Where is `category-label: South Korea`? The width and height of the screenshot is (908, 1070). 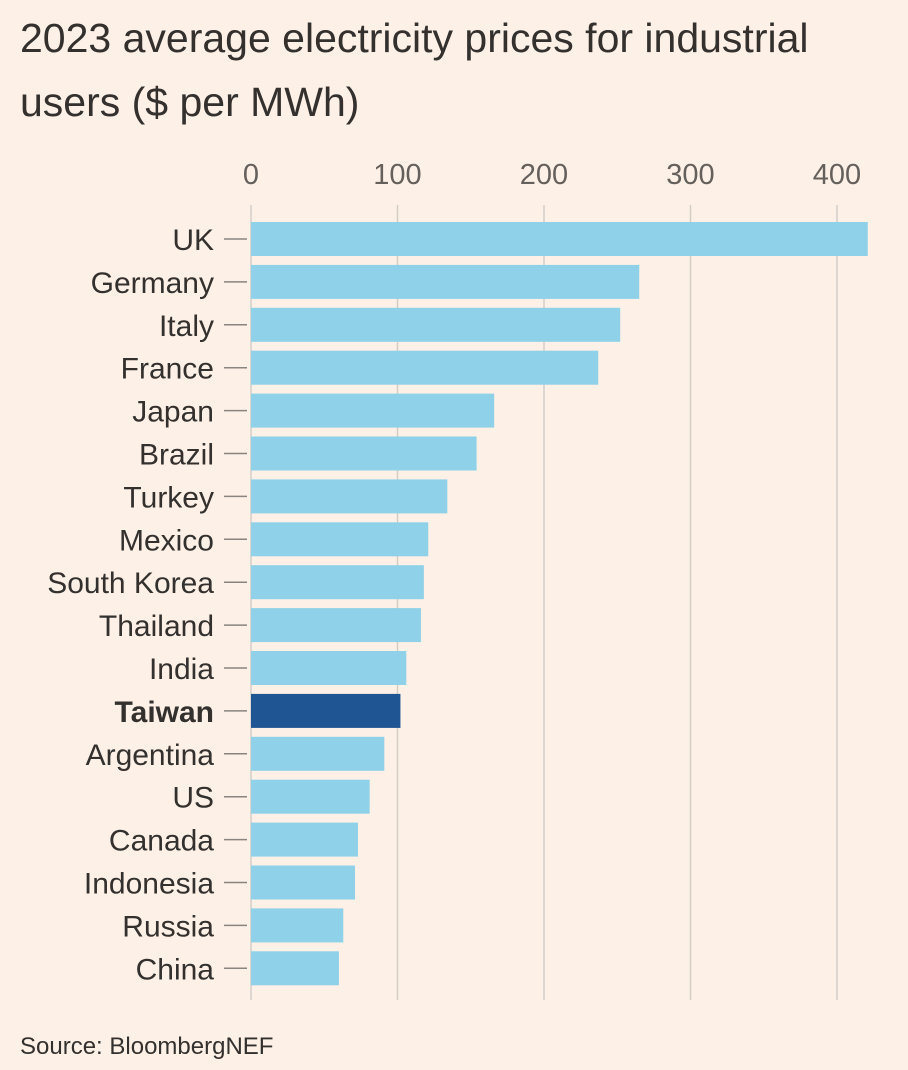
category-label: South Korea is located at coordinates (130, 583).